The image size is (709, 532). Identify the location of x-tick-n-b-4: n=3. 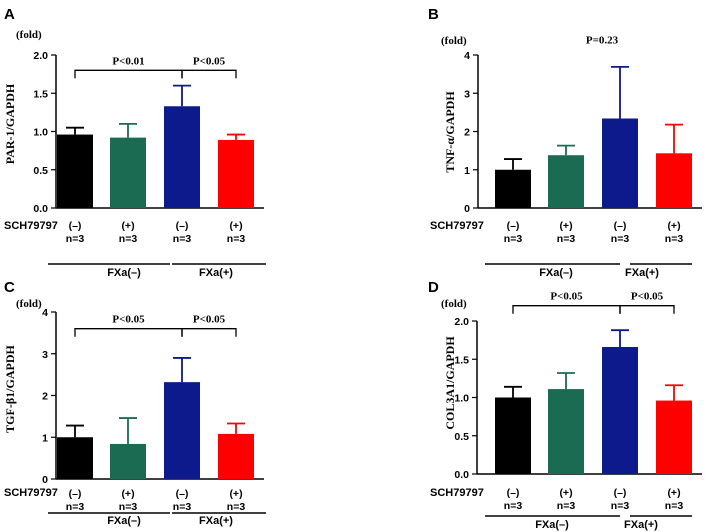
(674, 239).